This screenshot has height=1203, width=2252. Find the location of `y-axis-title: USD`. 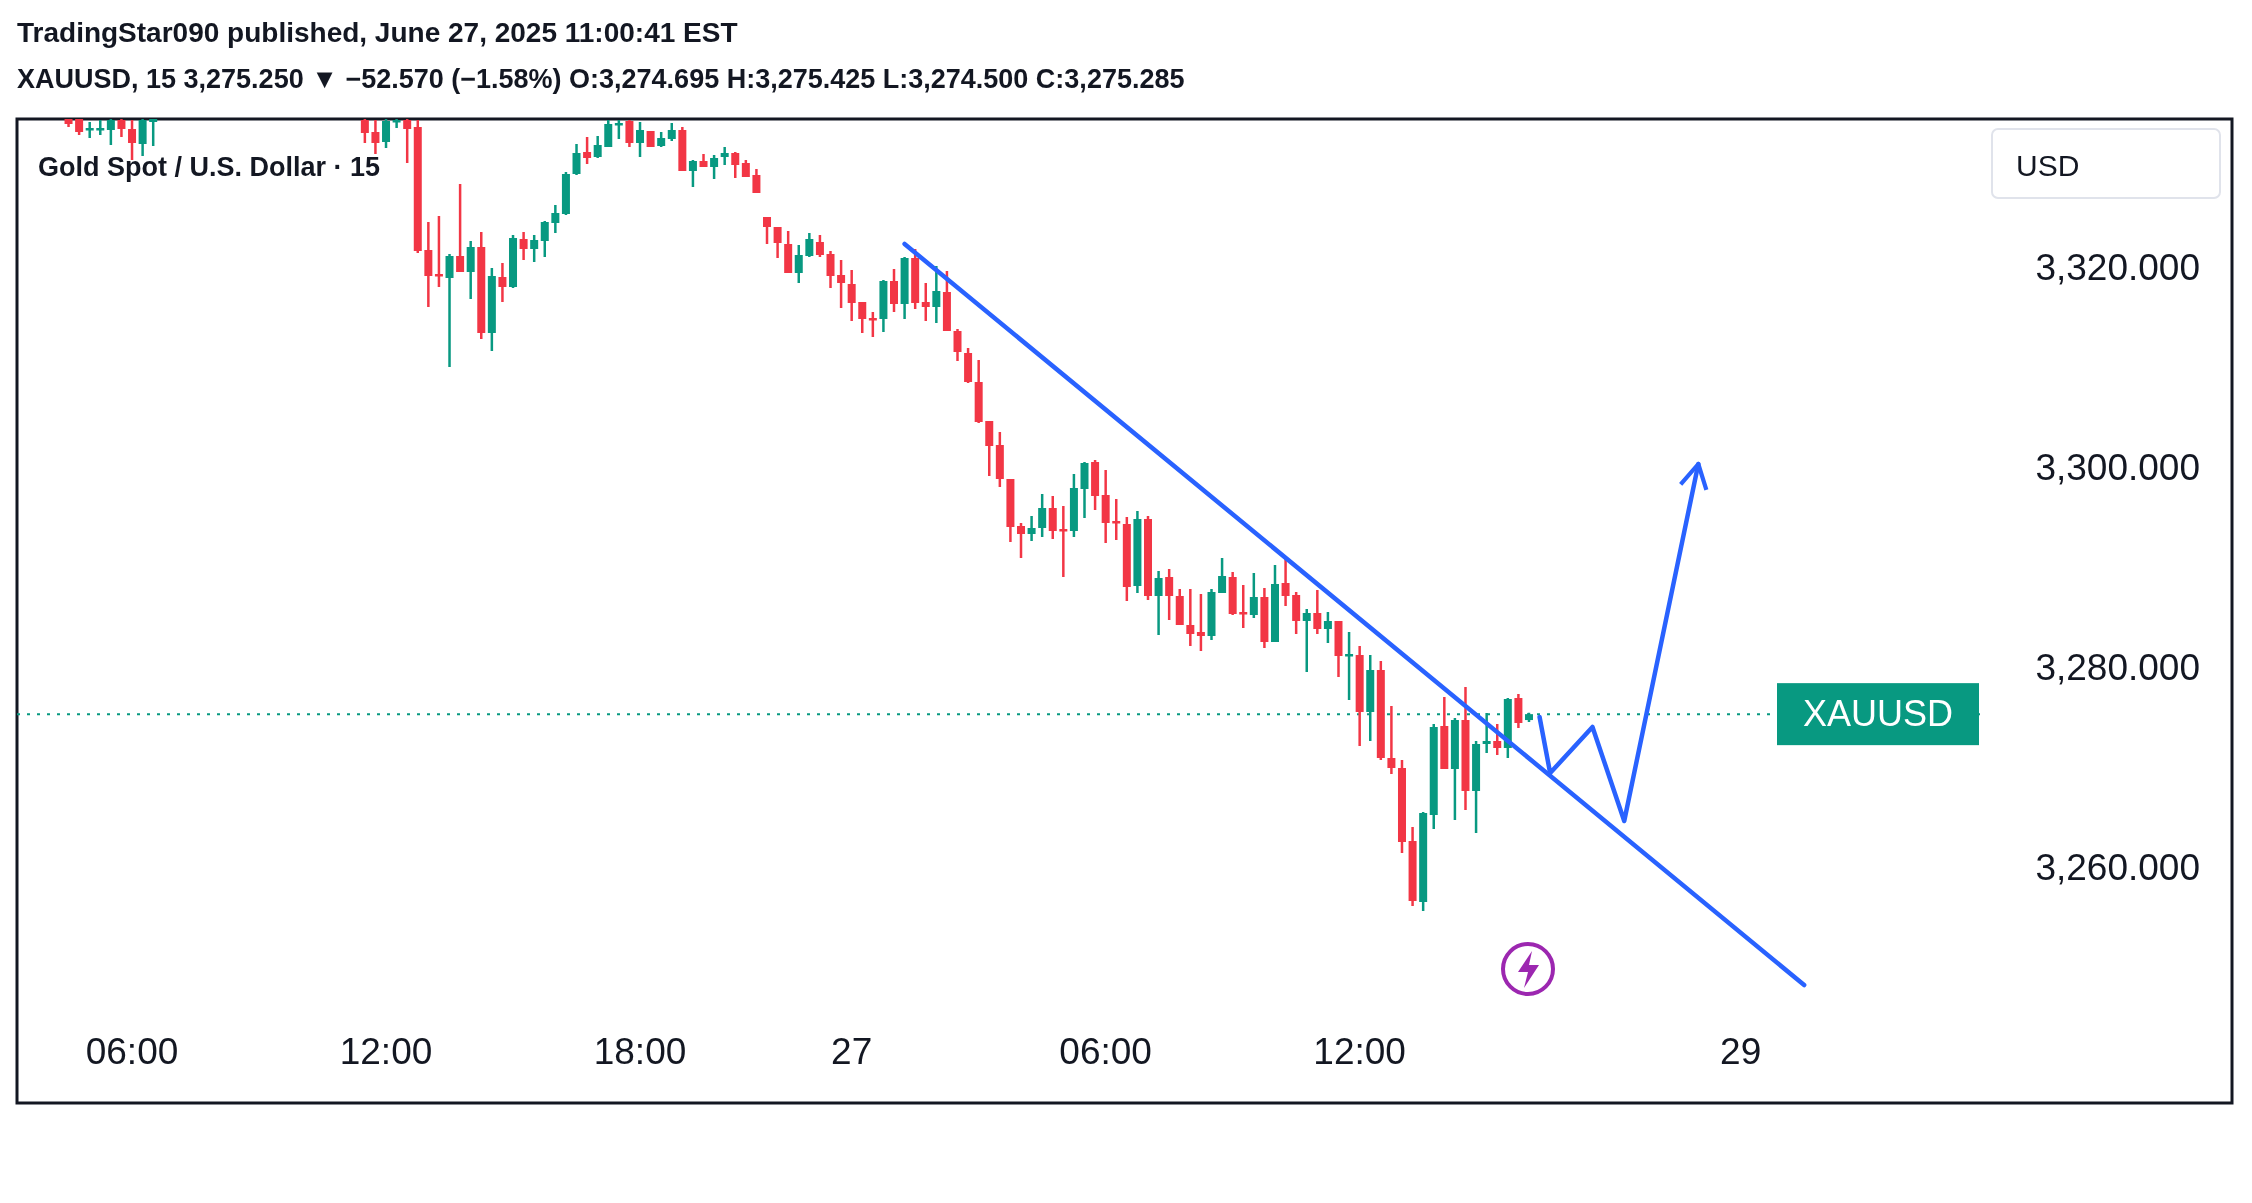

y-axis-title: USD is located at coordinates (2048, 165).